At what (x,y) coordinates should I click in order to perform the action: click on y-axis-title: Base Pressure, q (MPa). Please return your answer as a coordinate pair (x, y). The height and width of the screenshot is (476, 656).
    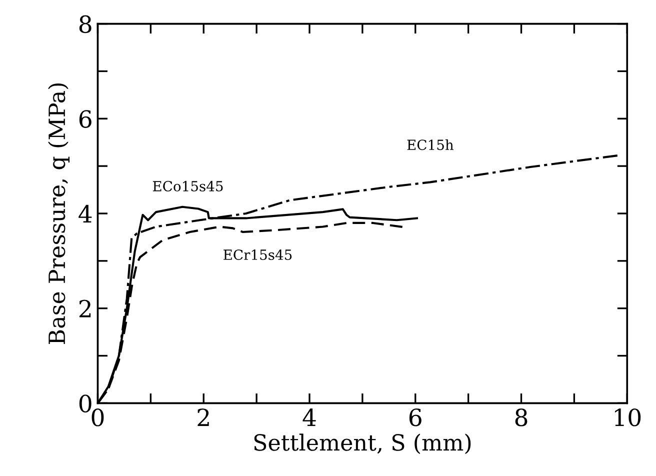
    Looking at the image, I should click on (59, 213).